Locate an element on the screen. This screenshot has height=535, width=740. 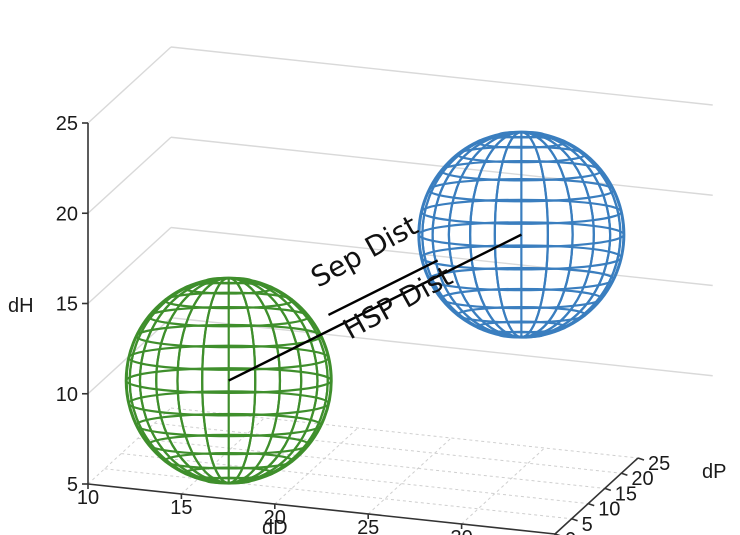
z-tick-label-20: 20 is located at coordinates (67, 214).